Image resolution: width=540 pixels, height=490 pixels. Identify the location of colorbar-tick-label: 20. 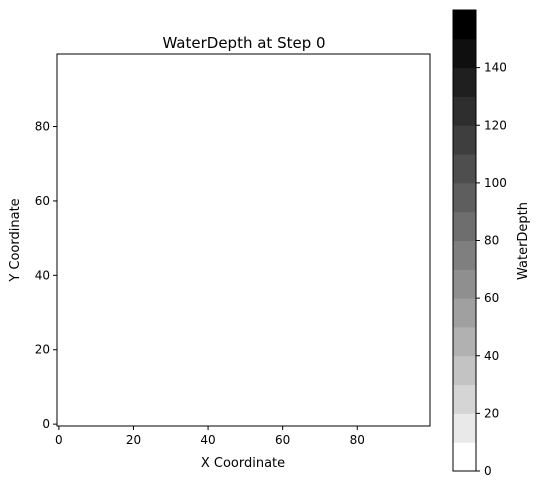
(491, 413).